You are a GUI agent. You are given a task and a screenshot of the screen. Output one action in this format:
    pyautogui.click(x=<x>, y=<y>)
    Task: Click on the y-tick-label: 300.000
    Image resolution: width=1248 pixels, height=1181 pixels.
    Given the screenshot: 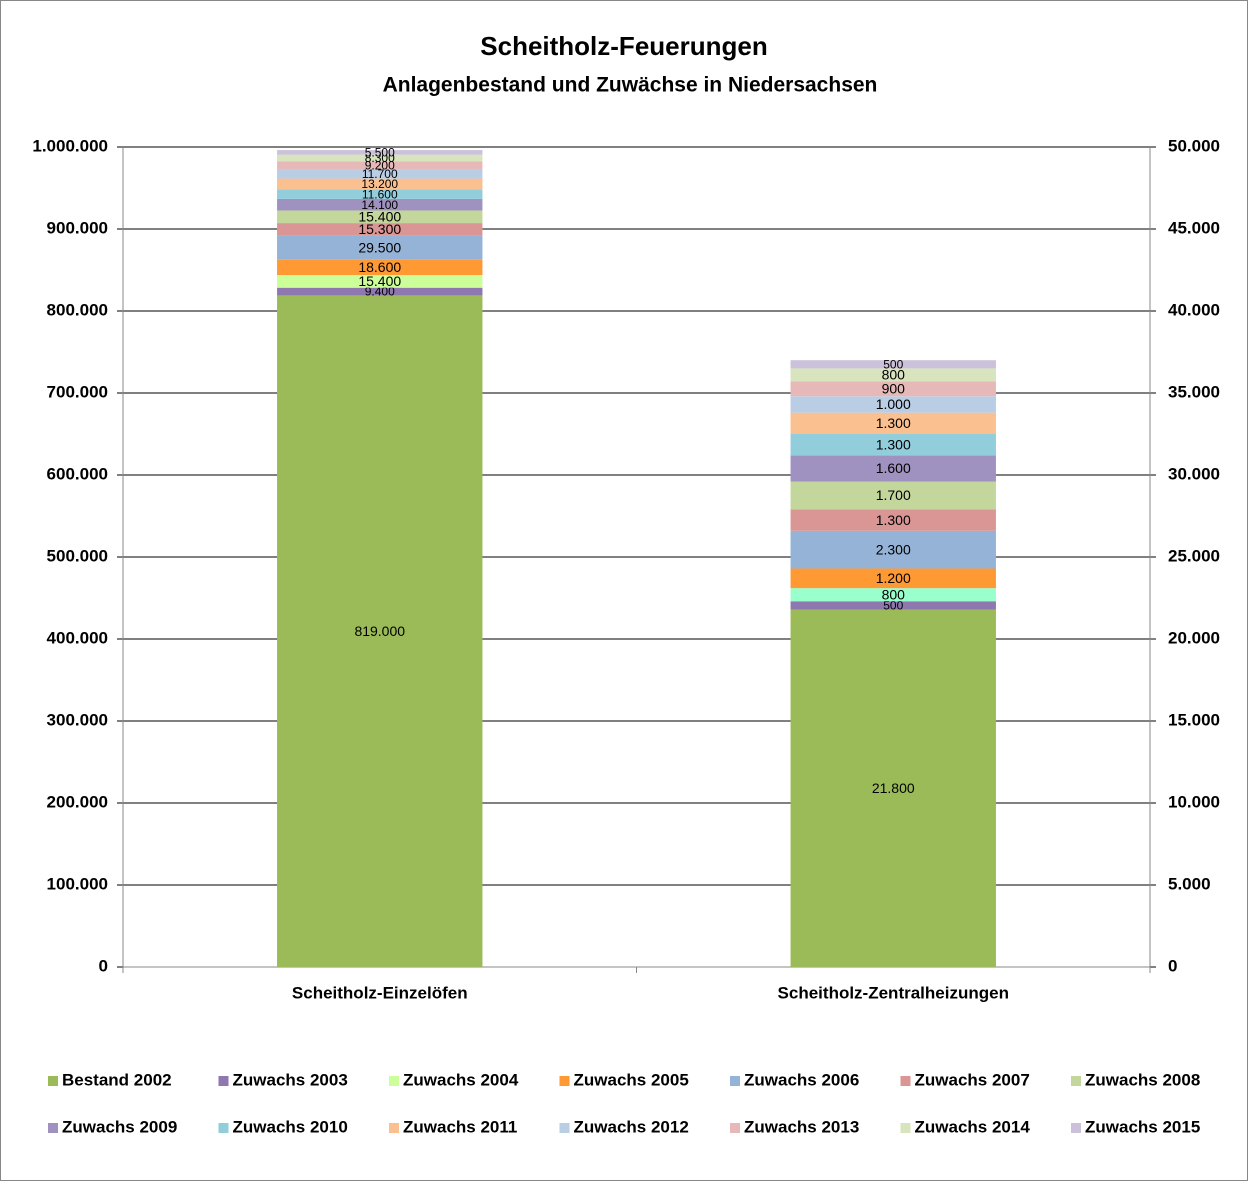 What is the action you would take?
    pyautogui.click(x=77, y=719)
    